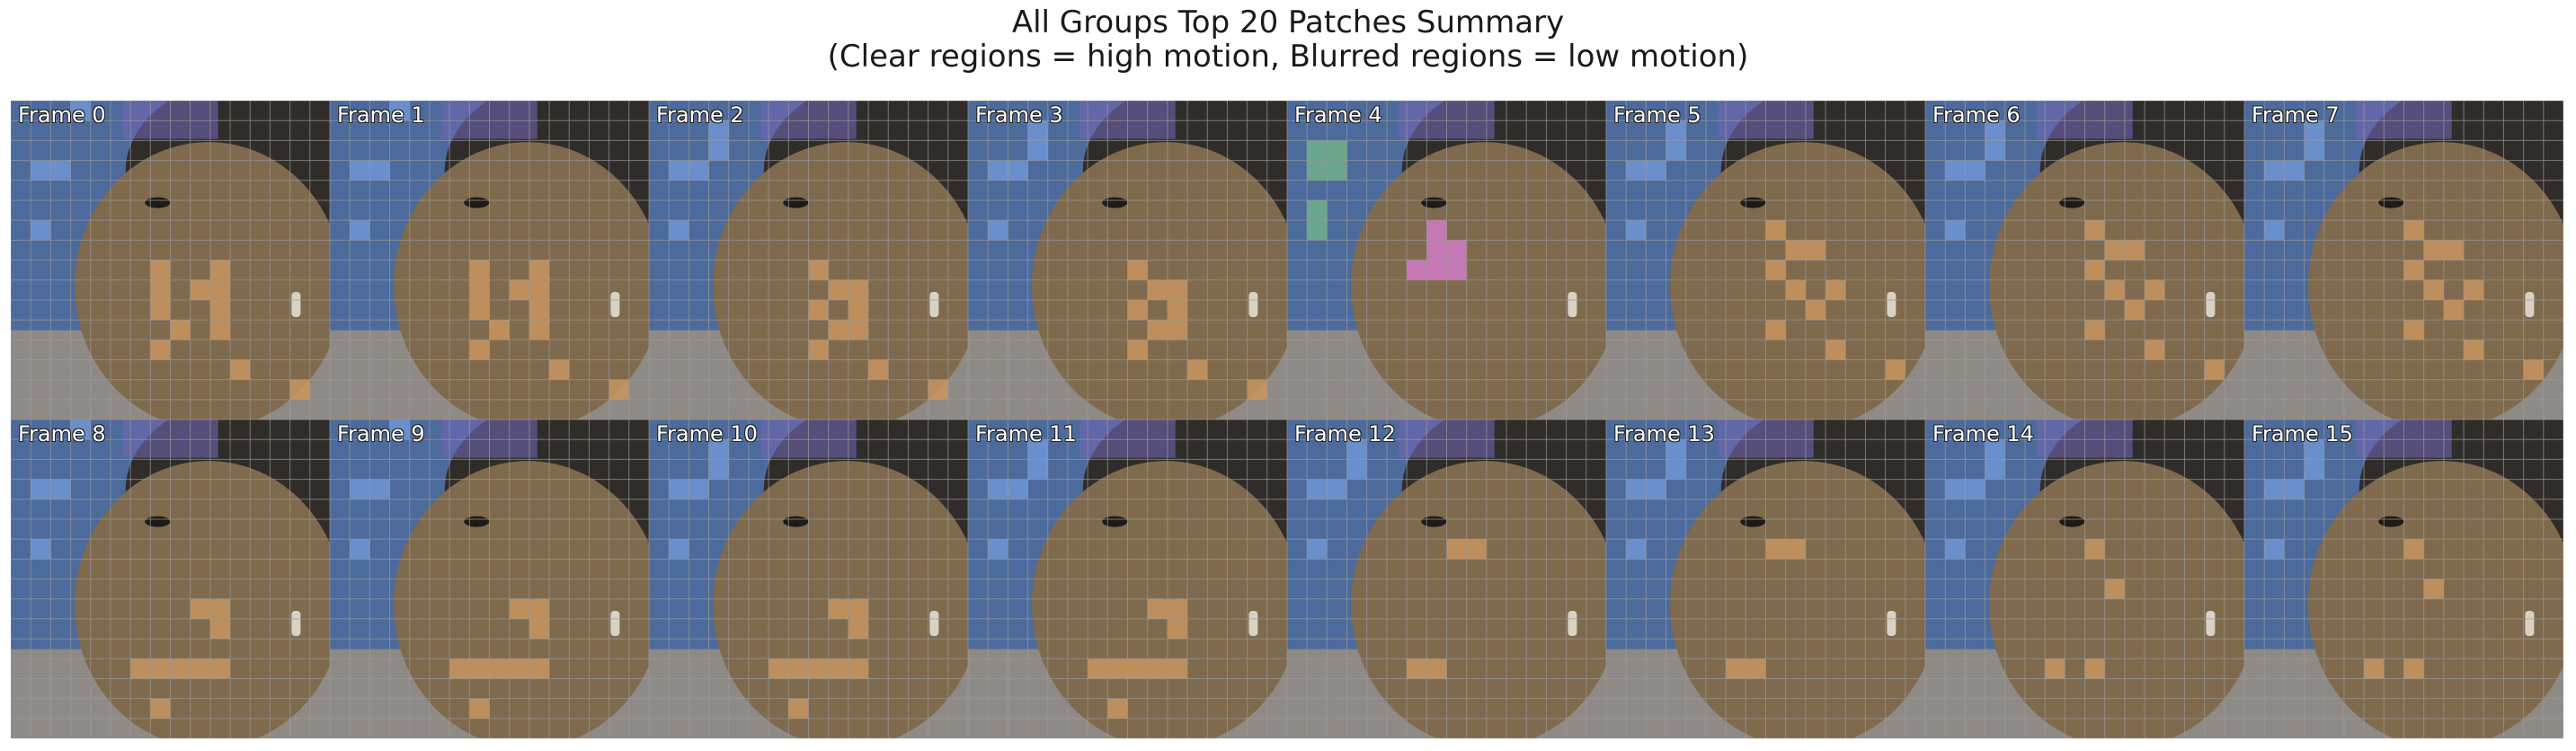 Image resolution: width=2576 pixels, height=751 pixels. Describe the element at coordinates (1478, 281) in the screenshot. I see `face-shape` at that location.